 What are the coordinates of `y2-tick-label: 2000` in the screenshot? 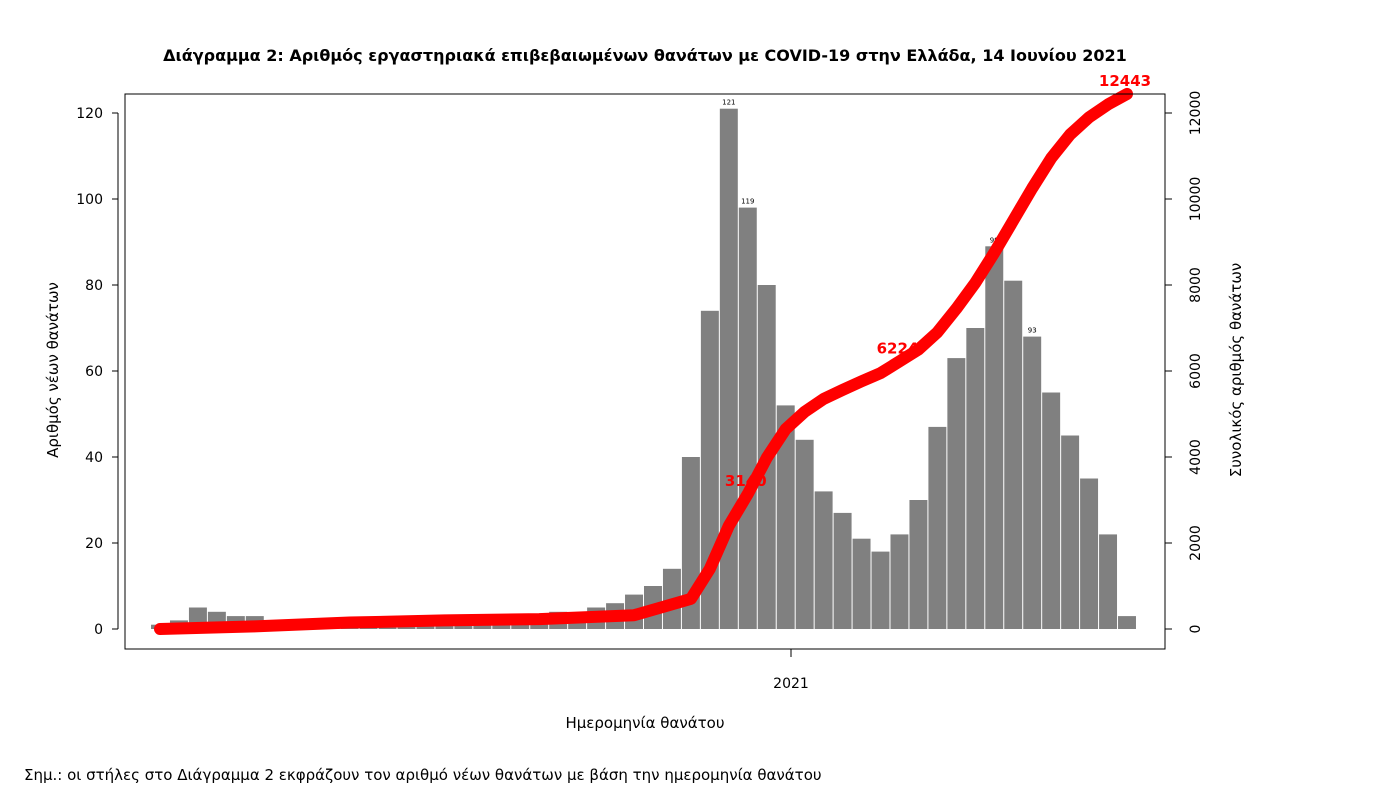 It's located at (1196, 543).